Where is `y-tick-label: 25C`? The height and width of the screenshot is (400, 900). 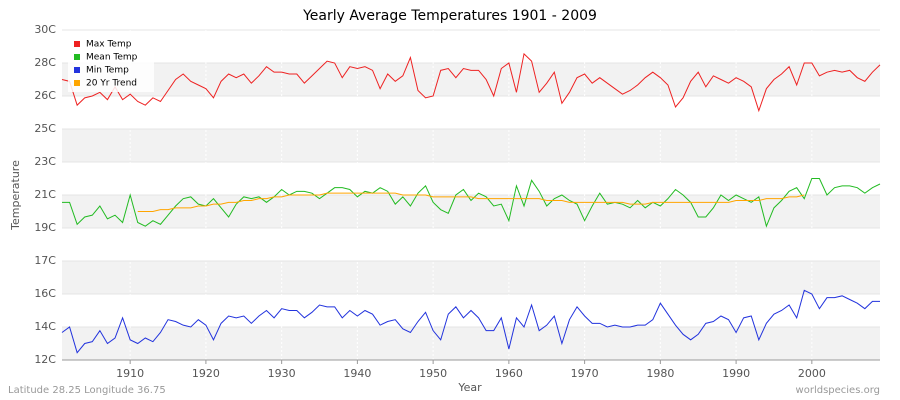 y-tick-label: 25C is located at coordinates (45, 128).